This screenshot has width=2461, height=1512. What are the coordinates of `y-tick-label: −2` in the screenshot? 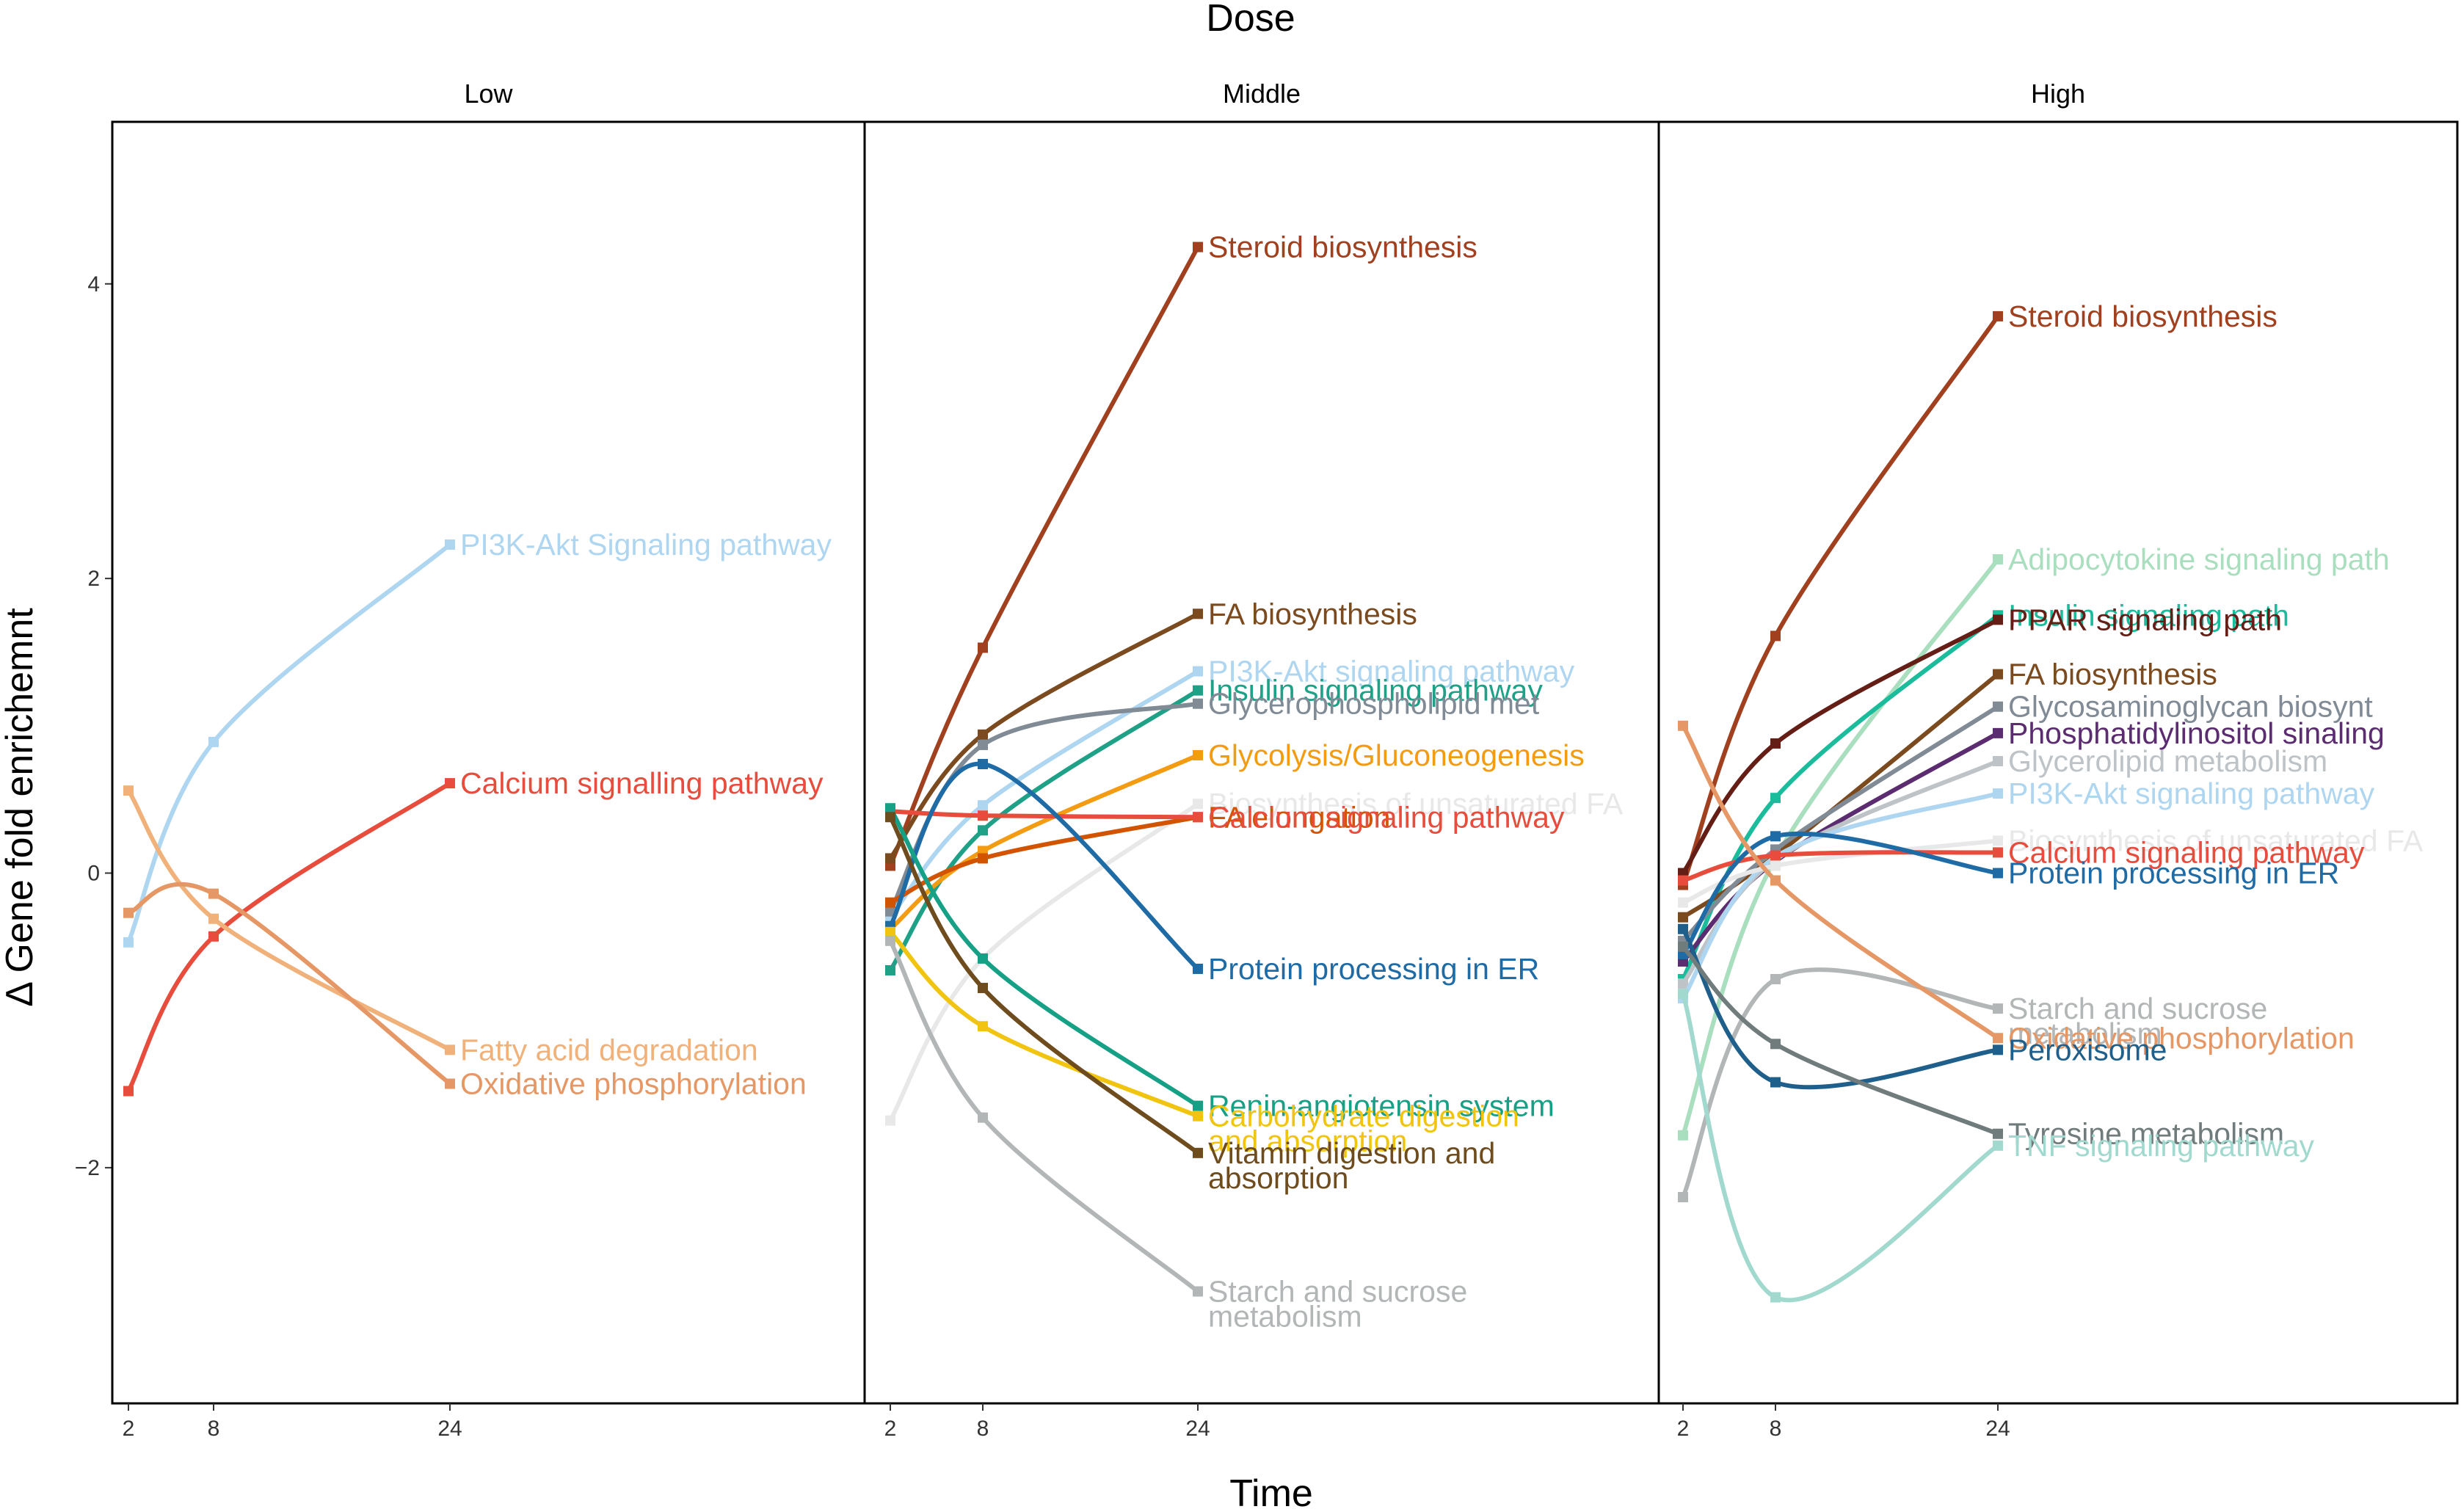 It's located at (88, 1168).